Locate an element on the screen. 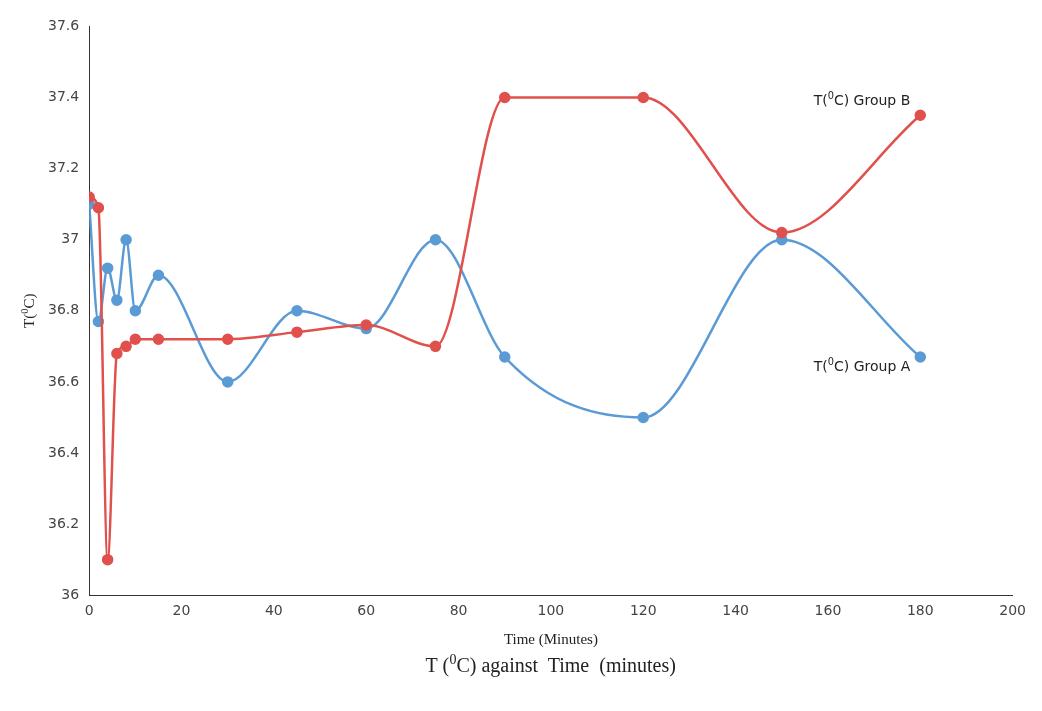 This screenshot has height=711, width=1042. x-tick-label: 80 is located at coordinates (458, 610).